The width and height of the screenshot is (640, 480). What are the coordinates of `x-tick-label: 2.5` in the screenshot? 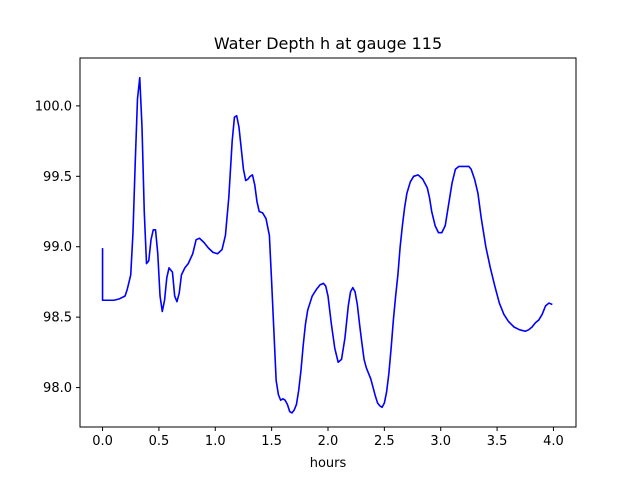 It's located at (384, 441).